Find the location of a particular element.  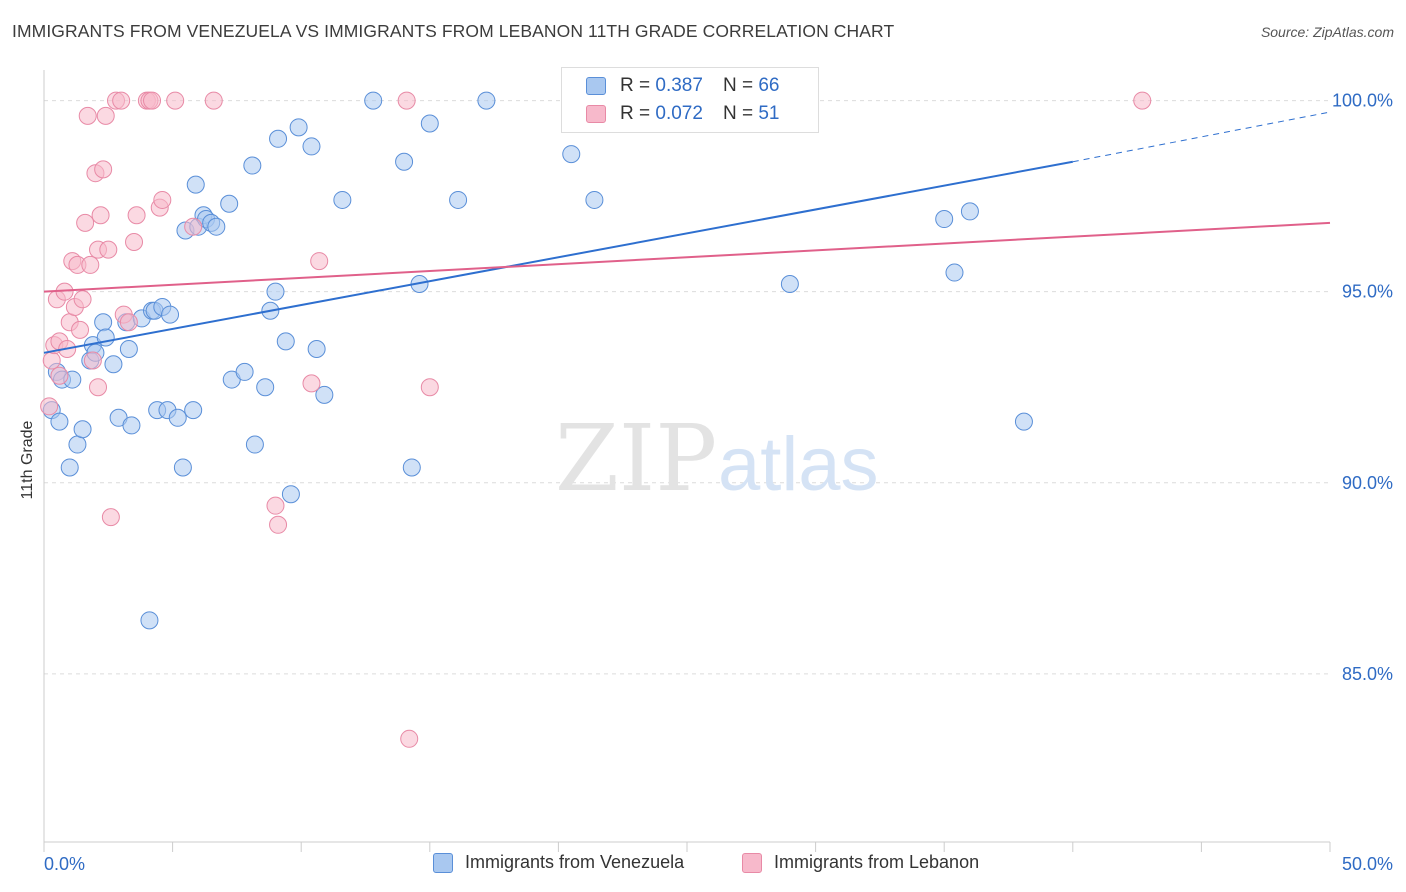

y-tick-label: 85.0% is located at coordinates (1367, 674).